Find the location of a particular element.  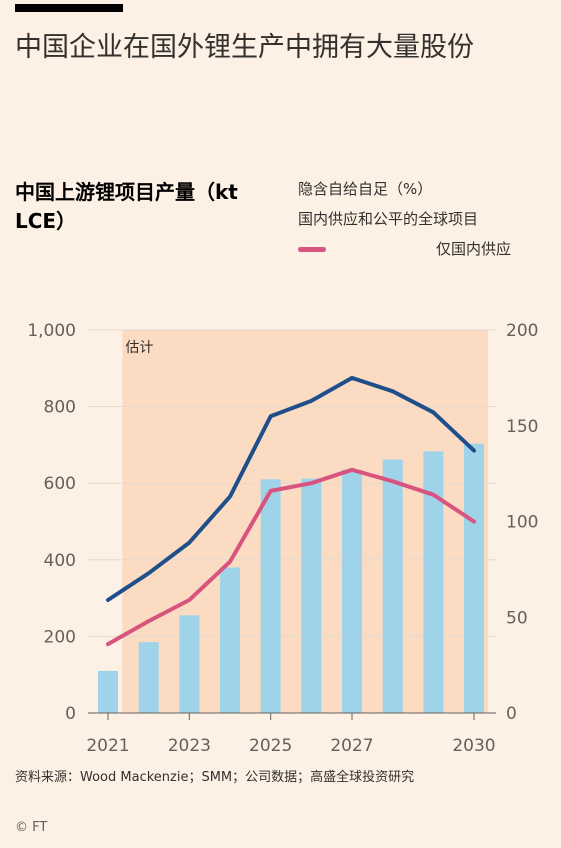

bar-2026 is located at coordinates (311, 595).